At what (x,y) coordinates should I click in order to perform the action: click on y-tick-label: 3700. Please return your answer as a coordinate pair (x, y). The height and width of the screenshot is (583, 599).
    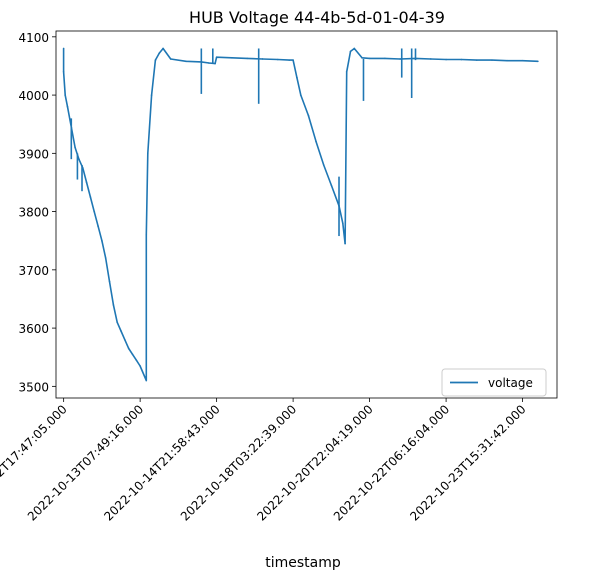
    Looking at the image, I should click on (33, 271).